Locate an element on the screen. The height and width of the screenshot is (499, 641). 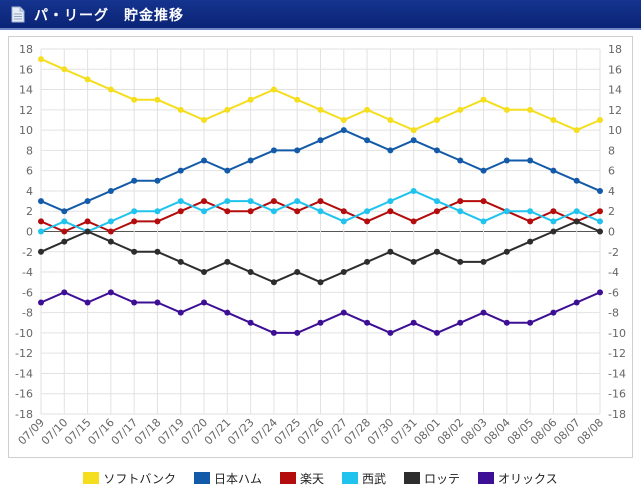
y-tick-label-left: 18 is located at coordinates (26, 49).